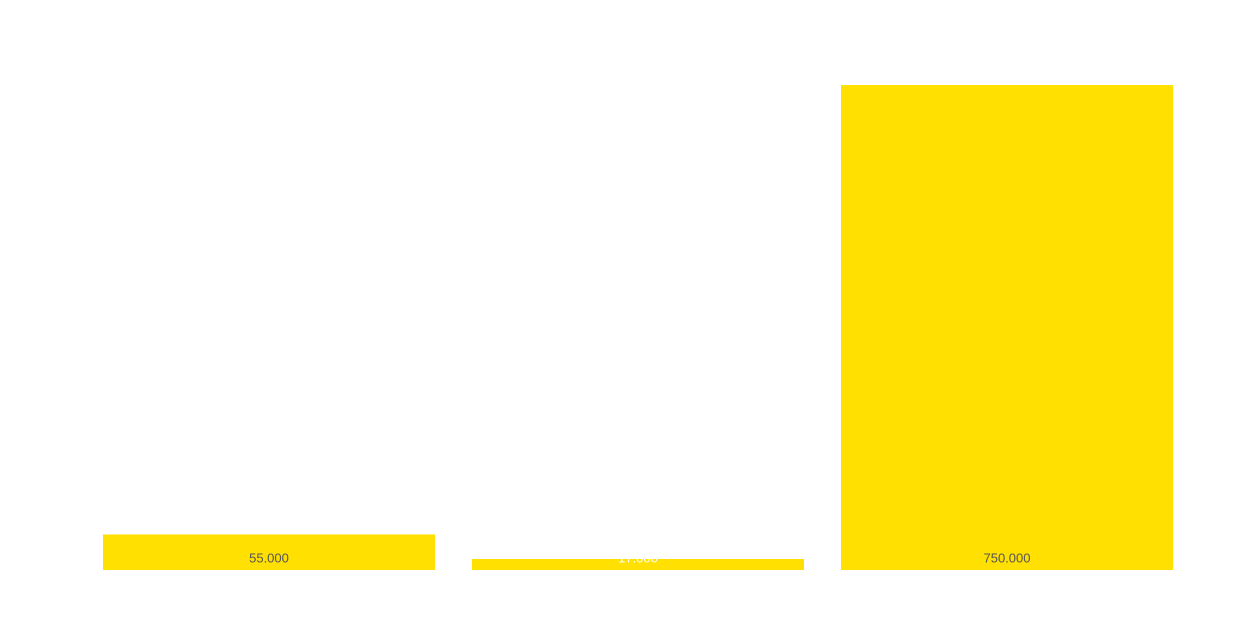 The width and height of the screenshot is (1242, 639). I want to click on value-label: 750.000, so click(1007, 557).